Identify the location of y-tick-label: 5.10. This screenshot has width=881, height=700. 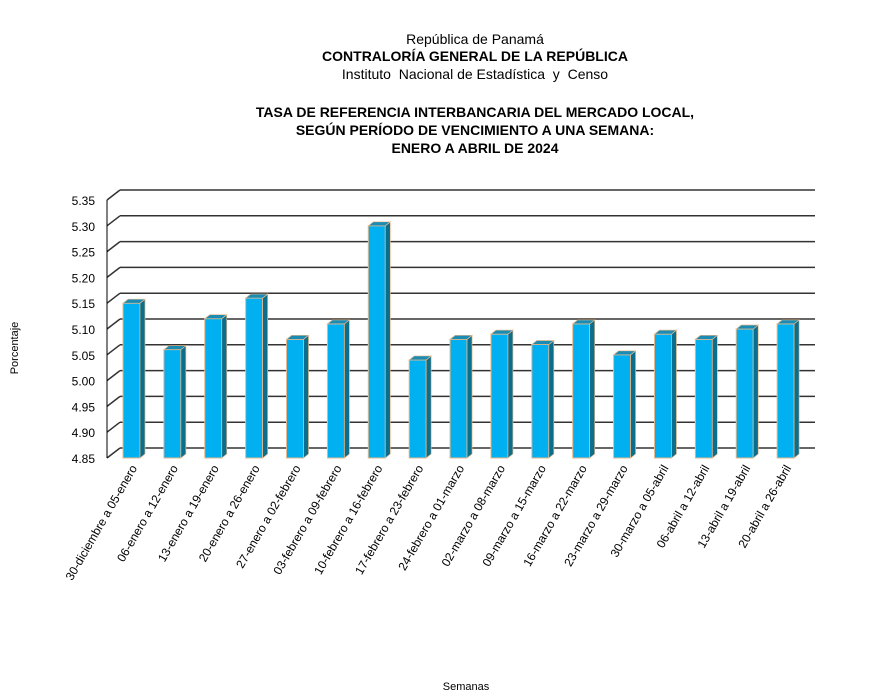
(84, 330).